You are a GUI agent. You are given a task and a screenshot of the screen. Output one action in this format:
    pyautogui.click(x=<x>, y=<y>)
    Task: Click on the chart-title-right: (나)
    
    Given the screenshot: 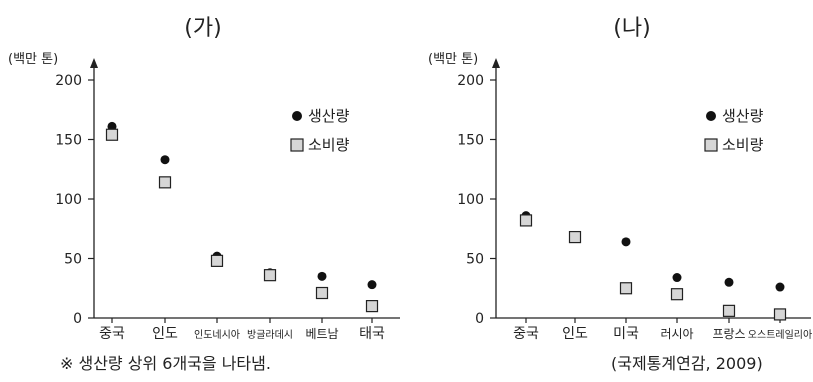 What is the action you would take?
    pyautogui.click(x=632, y=28)
    